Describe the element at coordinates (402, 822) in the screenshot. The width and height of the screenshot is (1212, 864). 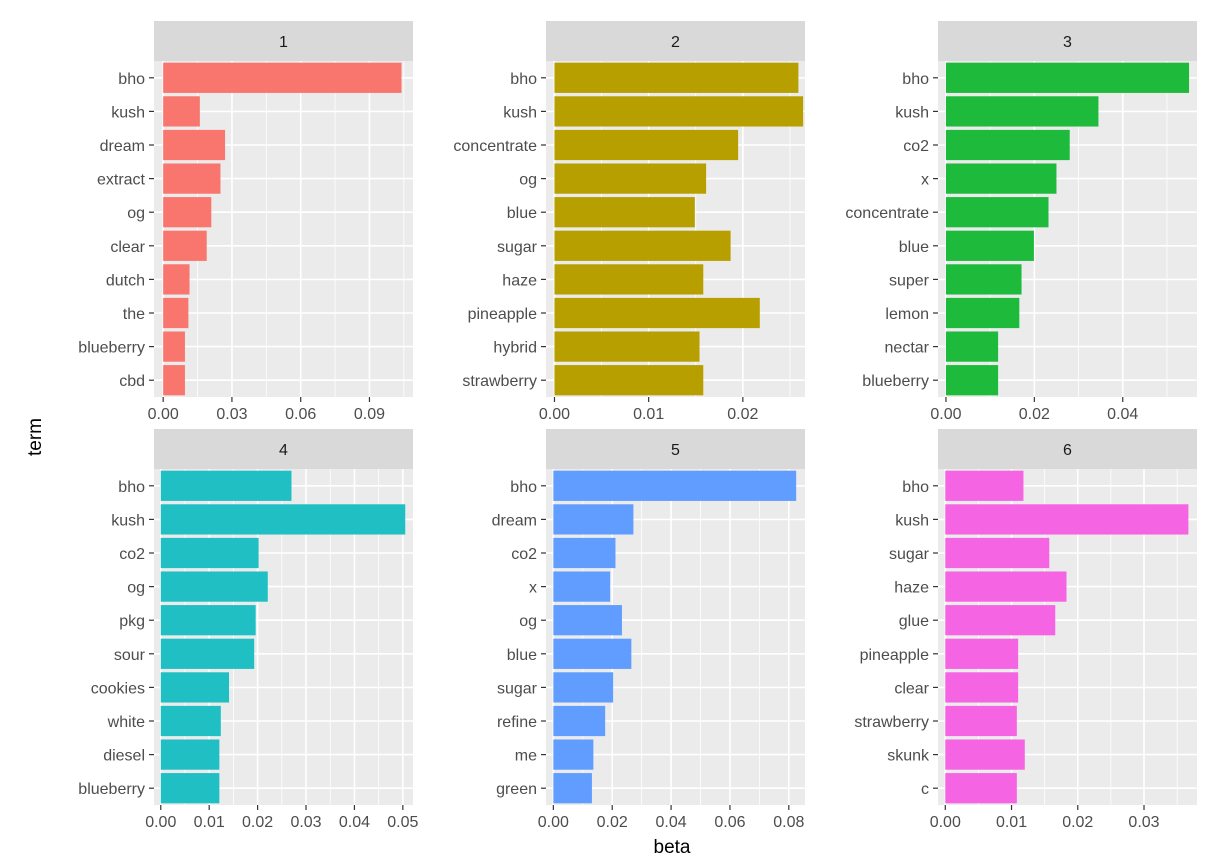
I see `x-tick-label: 0.05` at that location.